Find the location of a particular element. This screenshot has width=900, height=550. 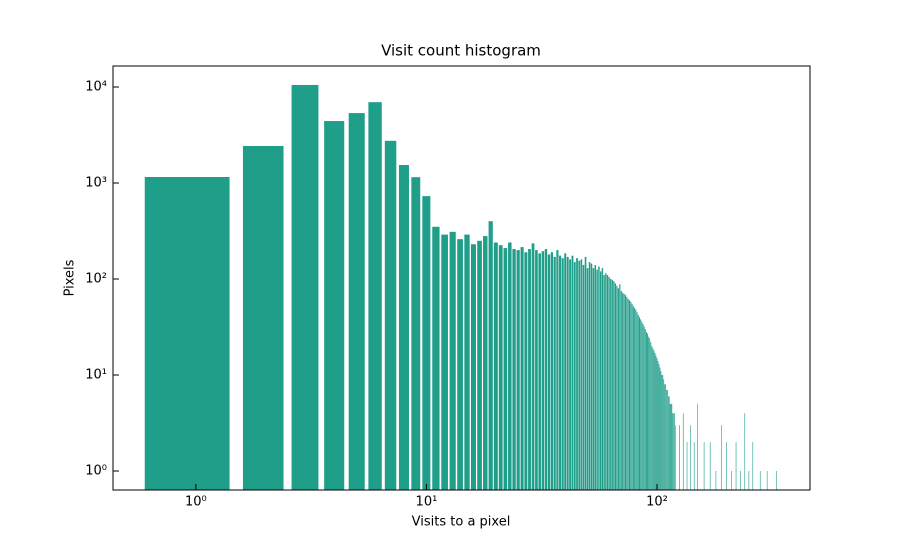

y-tick-label: 10¹ is located at coordinates (96, 375).